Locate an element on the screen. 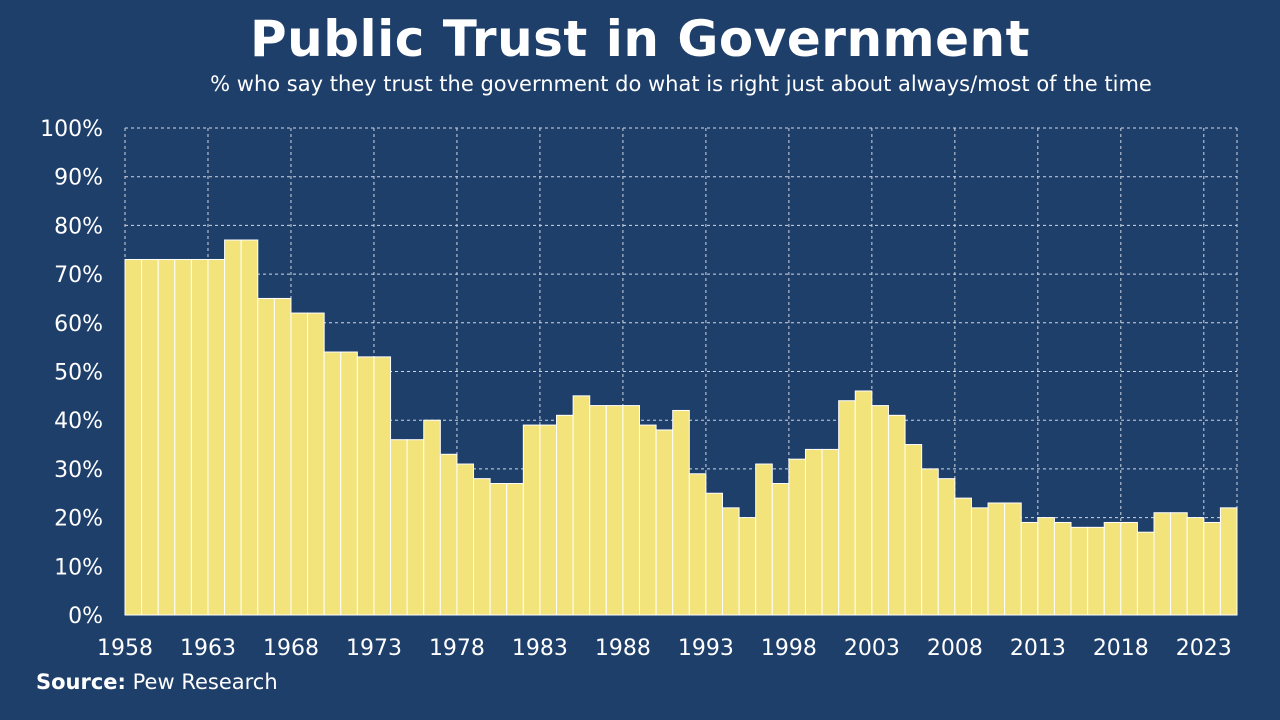 This screenshot has height=720, width=1280. bar-1976 is located at coordinates (432, 517).